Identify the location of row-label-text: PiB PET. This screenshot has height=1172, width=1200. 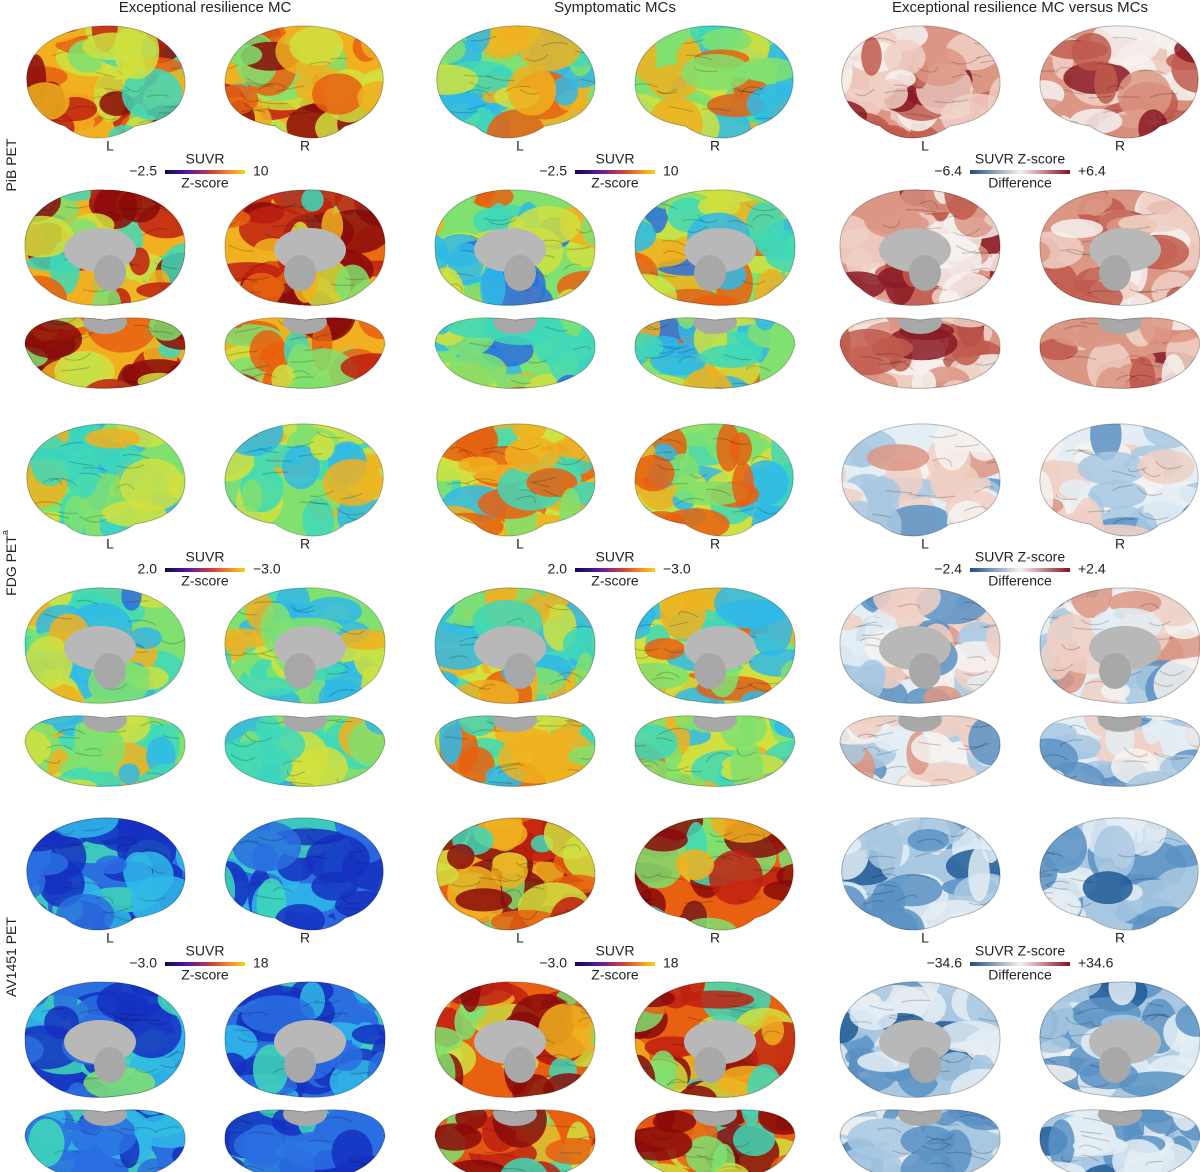
(11, 164).